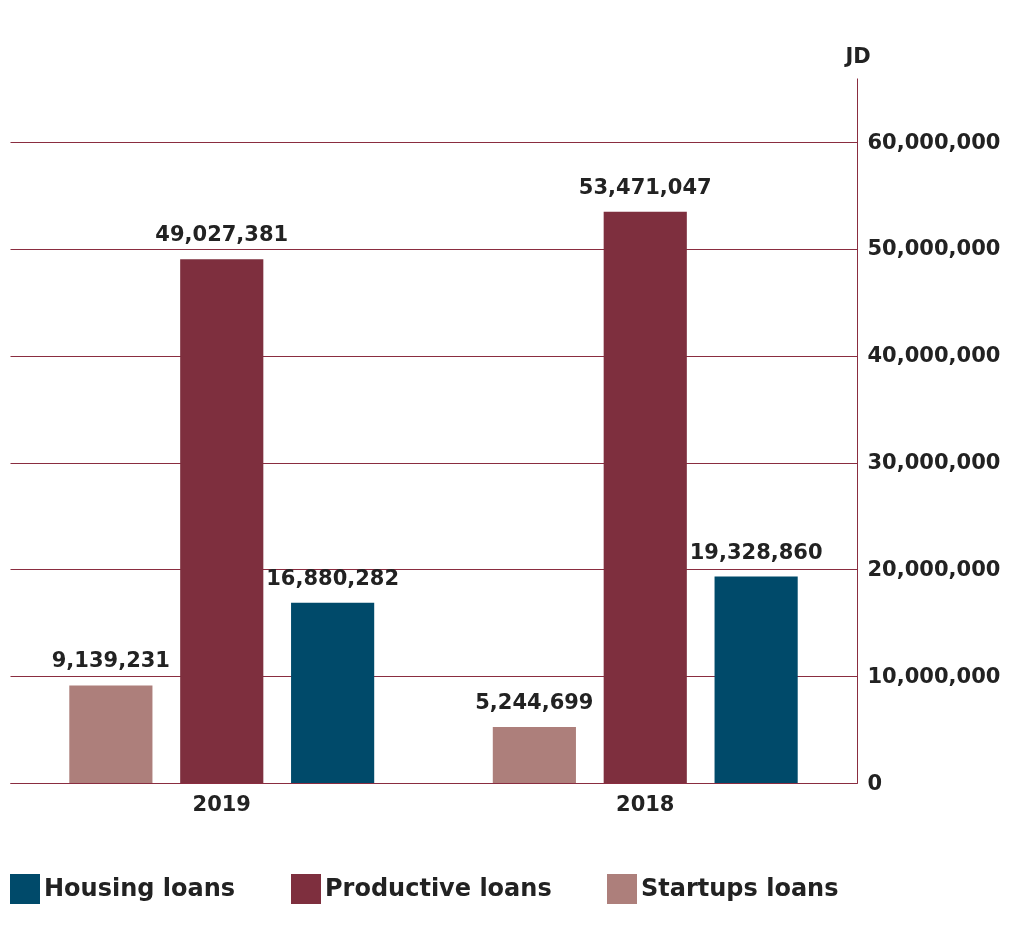 The image size is (1021, 935). I want to click on y-tick-label: 40,000,000, so click(934, 355).